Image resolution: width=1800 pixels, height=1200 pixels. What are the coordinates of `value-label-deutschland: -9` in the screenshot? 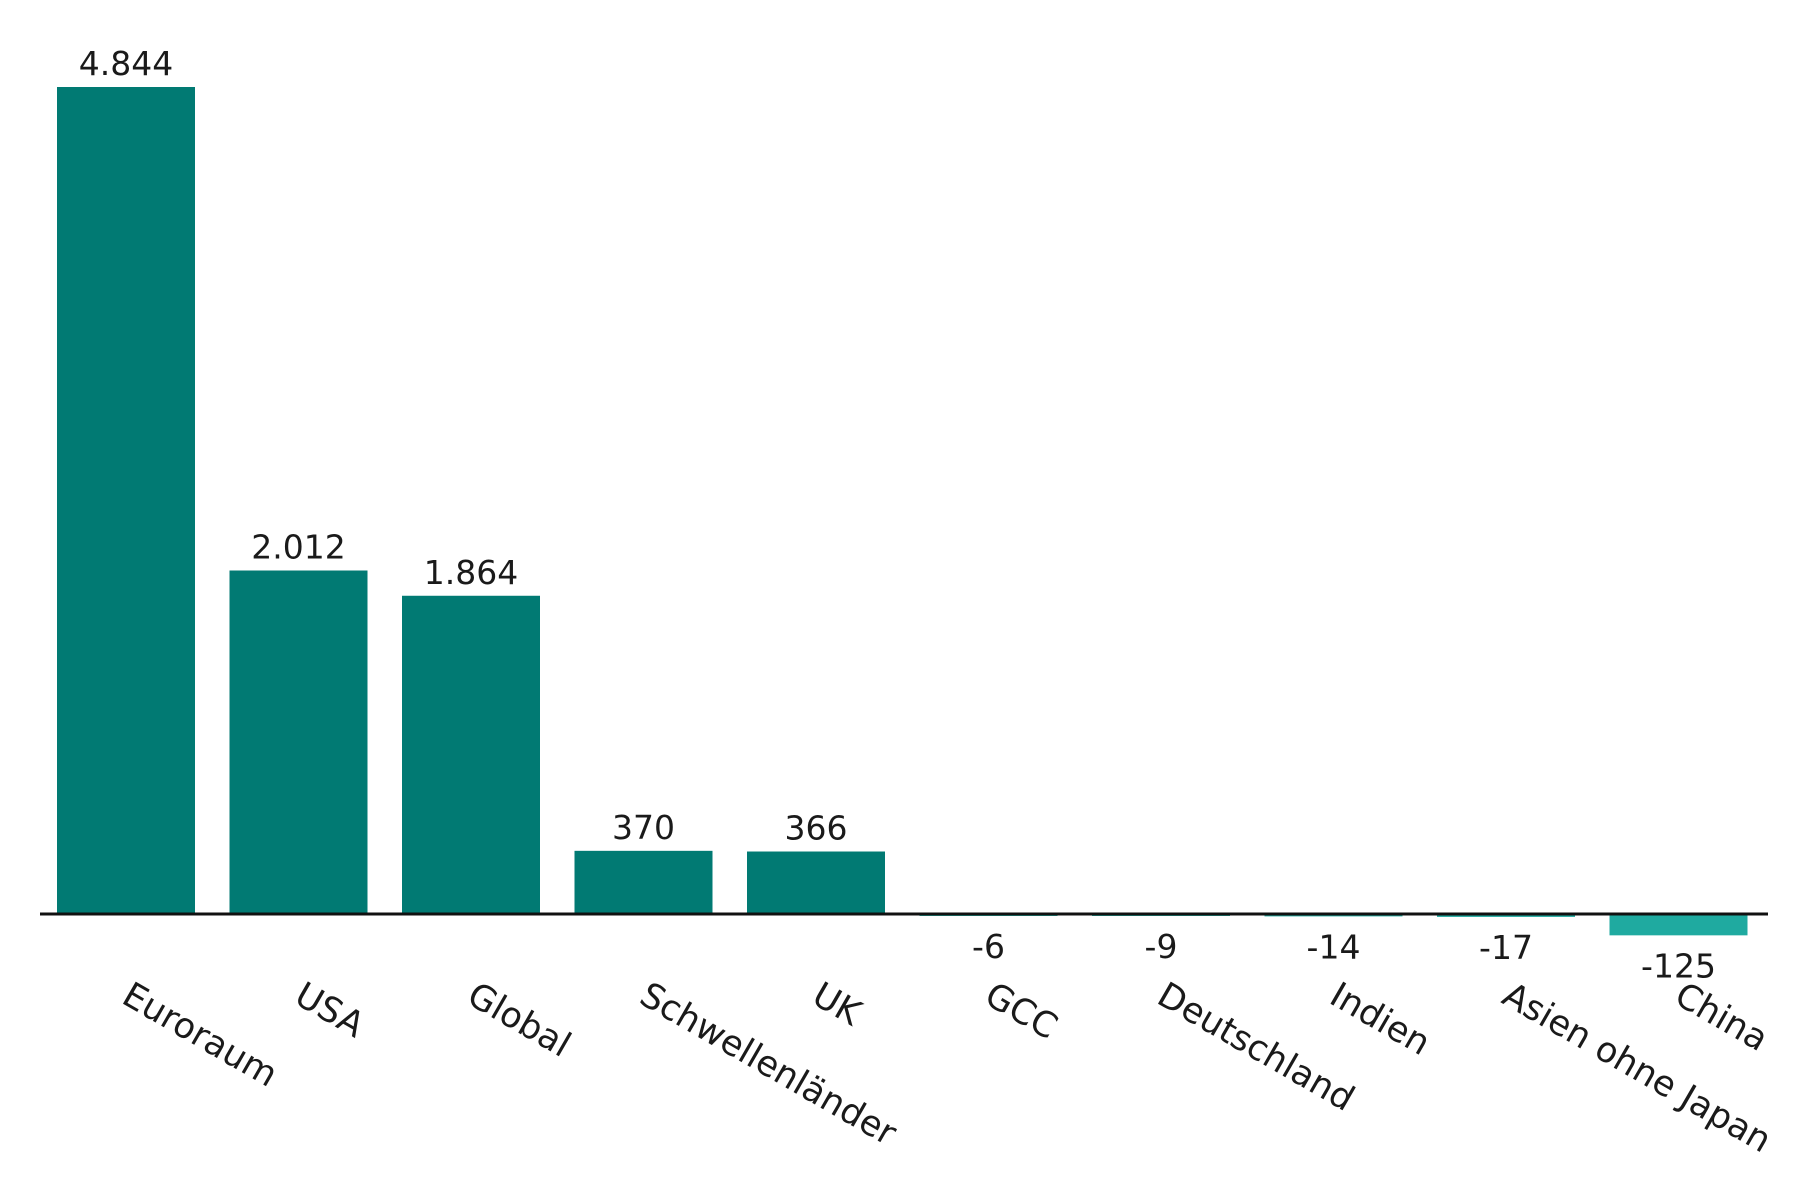 It's located at (1161, 946).